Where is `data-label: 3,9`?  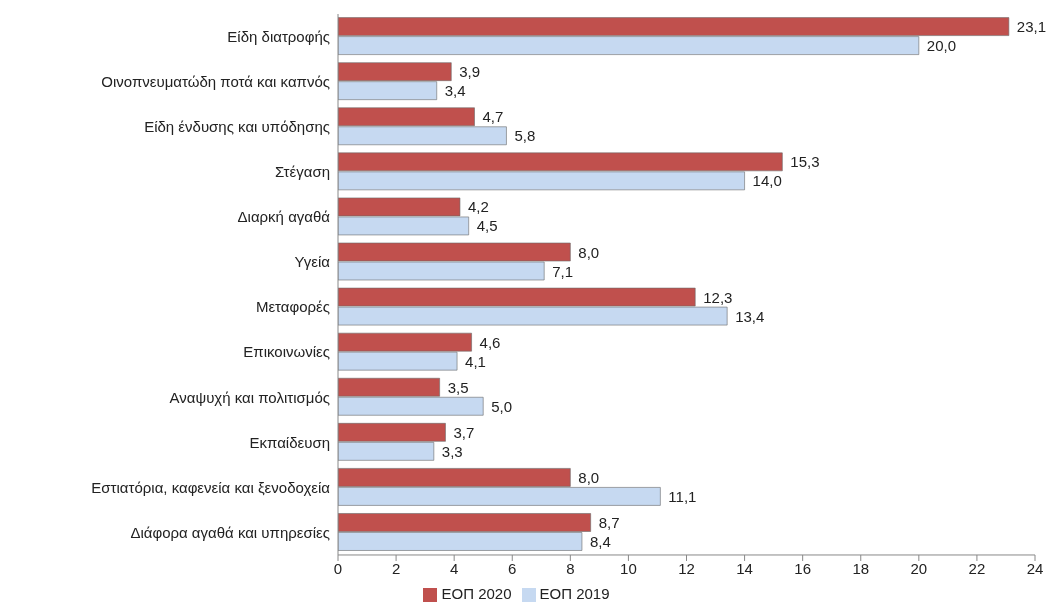
data-label: 3,9 is located at coordinates (470, 72).